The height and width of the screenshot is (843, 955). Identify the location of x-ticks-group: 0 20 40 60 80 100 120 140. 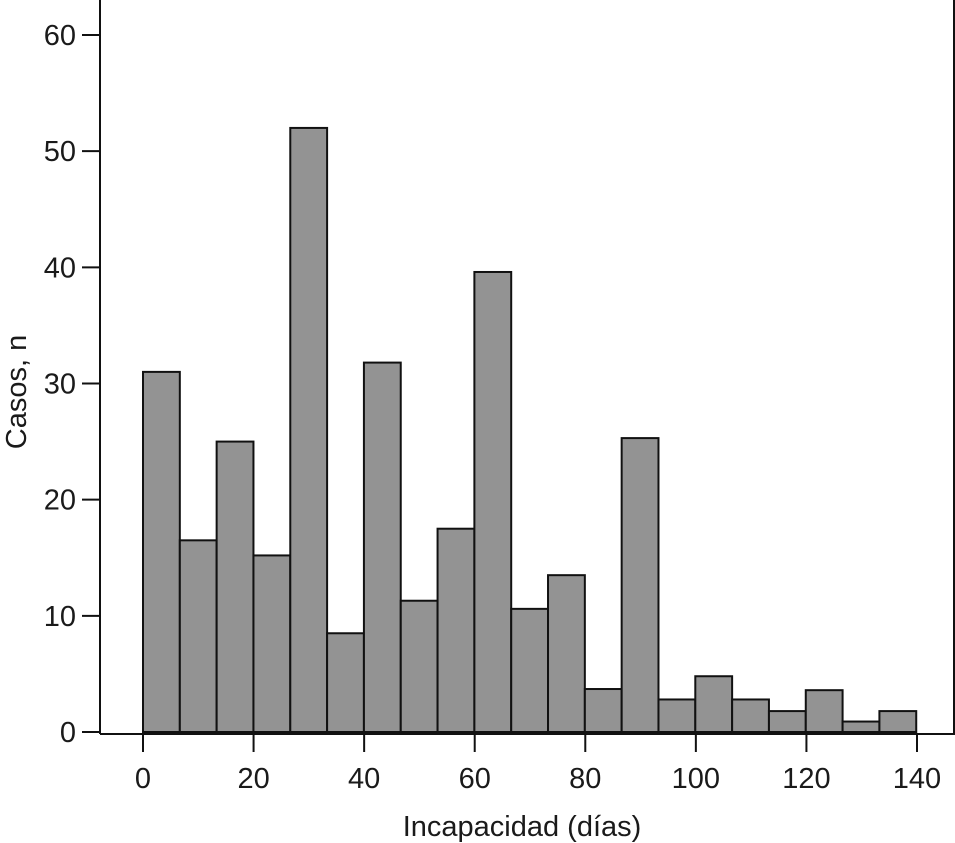
(538, 764).